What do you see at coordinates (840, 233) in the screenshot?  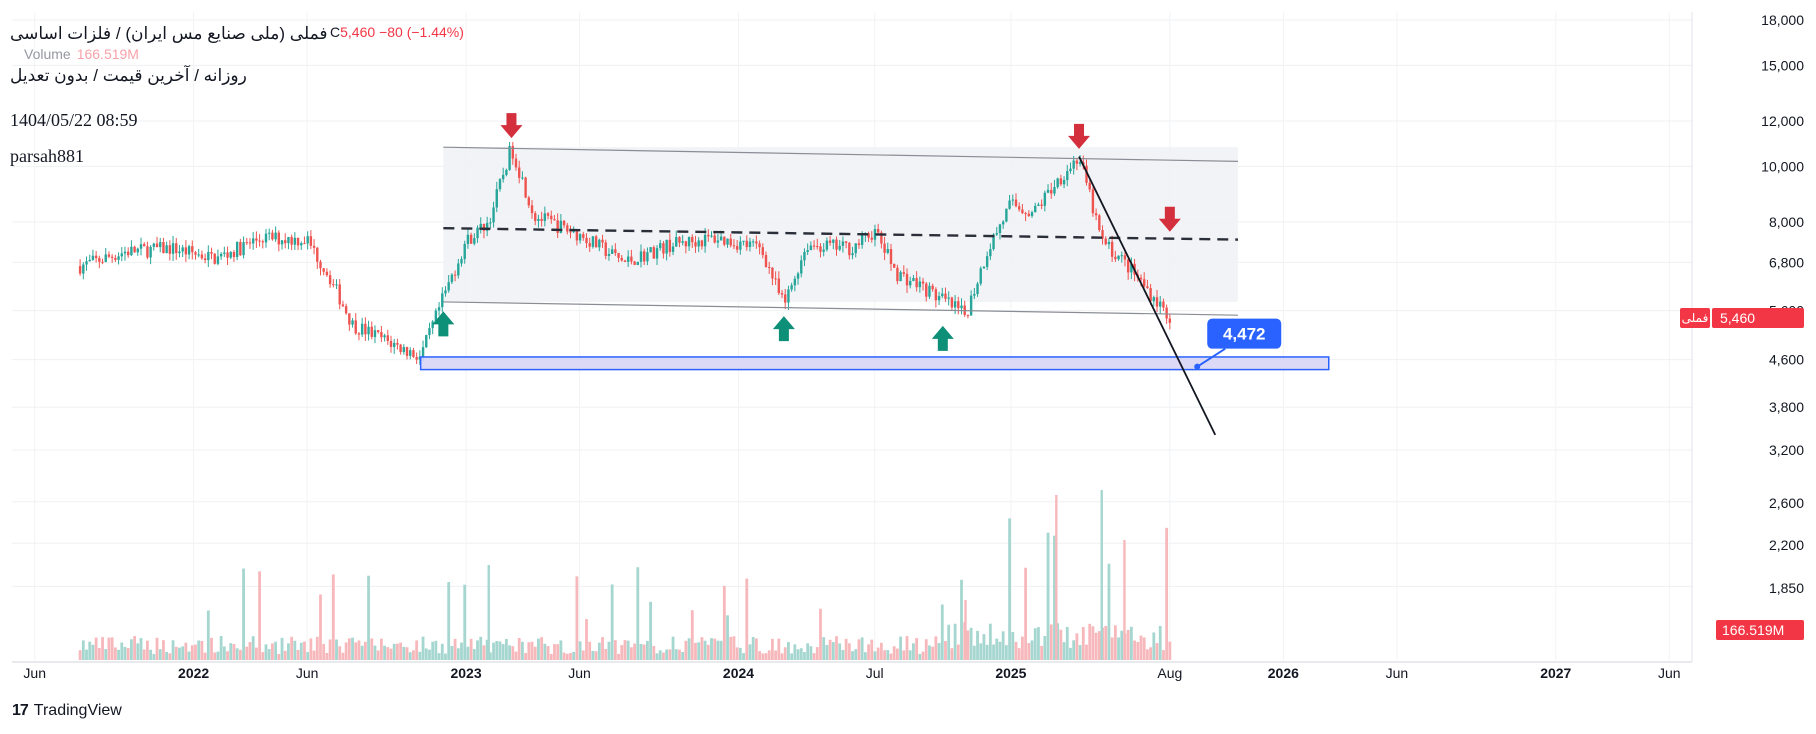 I see `channel-mid-dashed-line` at bounding box center [840, 233].